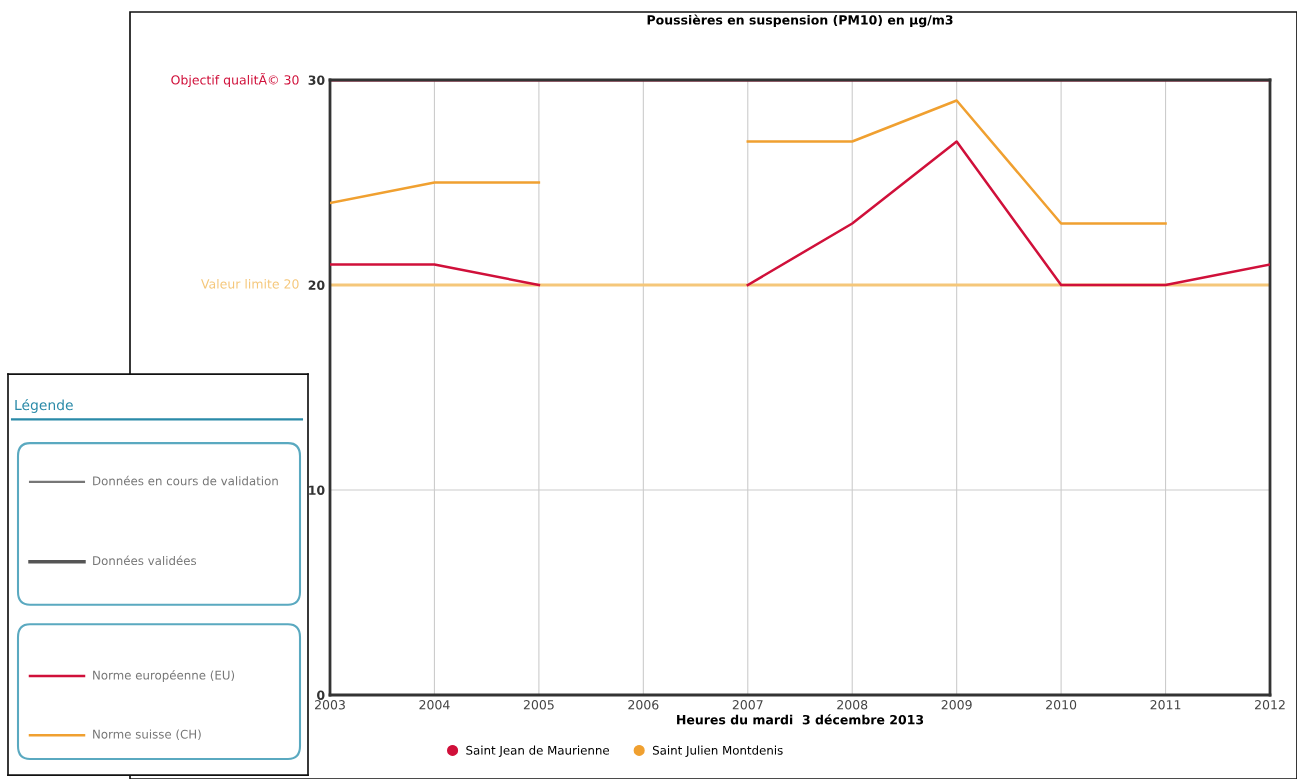 Image resolution: width=1297 pixels, height=779 pixels. What do you see at coordinates (800, 21) in the screenshot?
I see `chart-title: Poussières en suspension (PM10) en µg/m3` at bounding box center [800, 21].